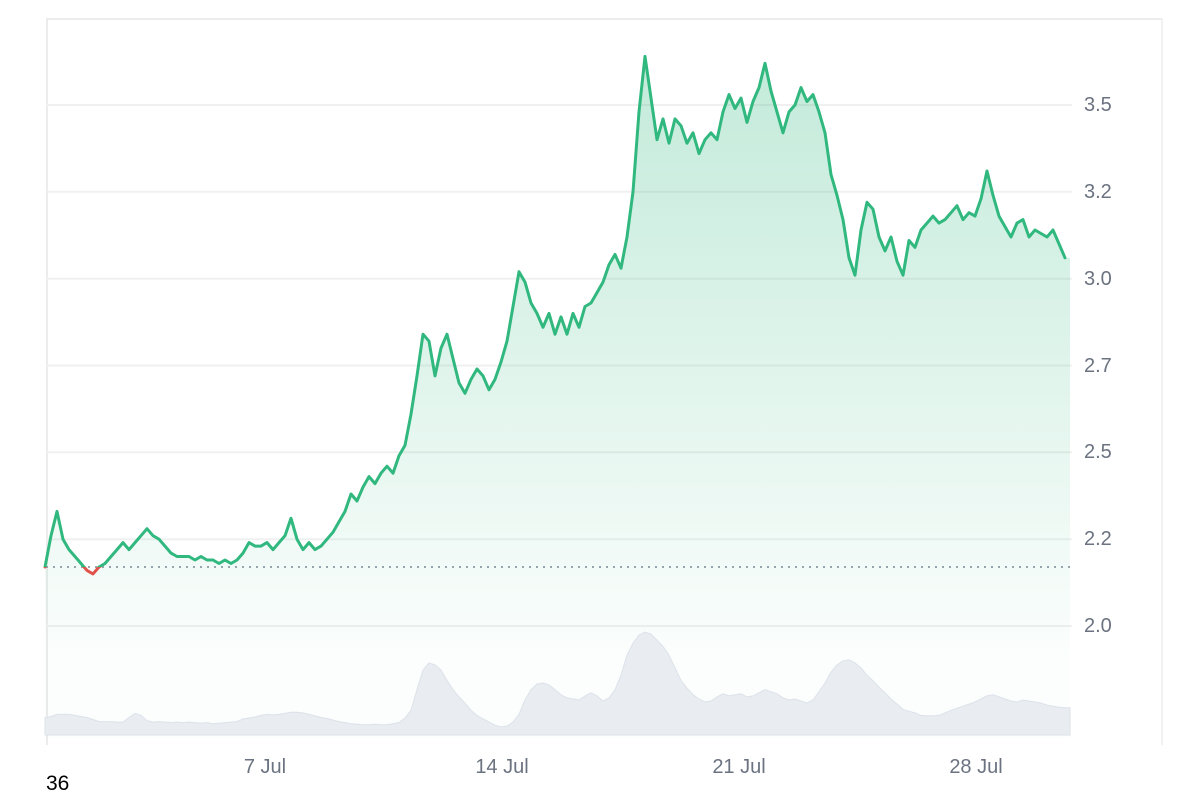  I want to click on y-axis-label: 3.2, so click(1098, 191).